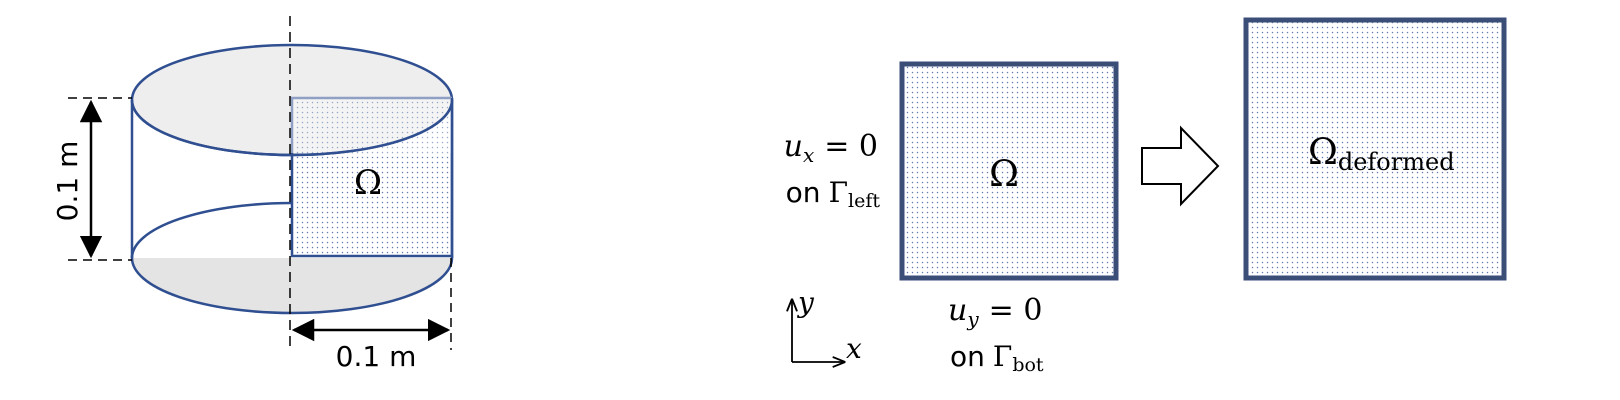 The image size is (1620, 400). I want to click on bc-bottom-on: on, so click(967, 356).